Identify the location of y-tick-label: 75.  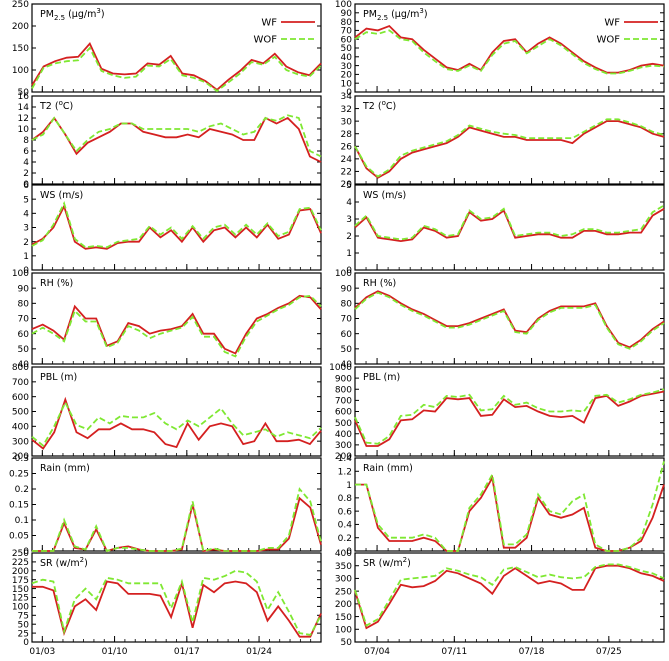
(23, 617).